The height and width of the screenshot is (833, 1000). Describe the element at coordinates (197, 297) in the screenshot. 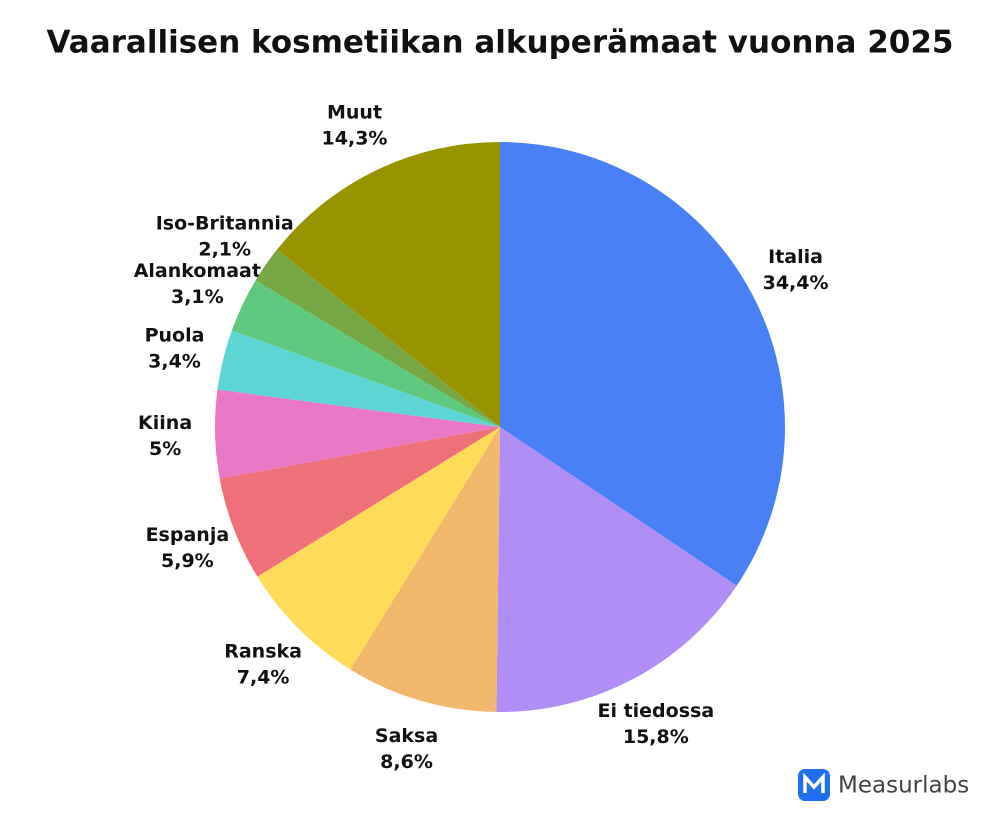

I see `slice-value: 3,1%` at that location.